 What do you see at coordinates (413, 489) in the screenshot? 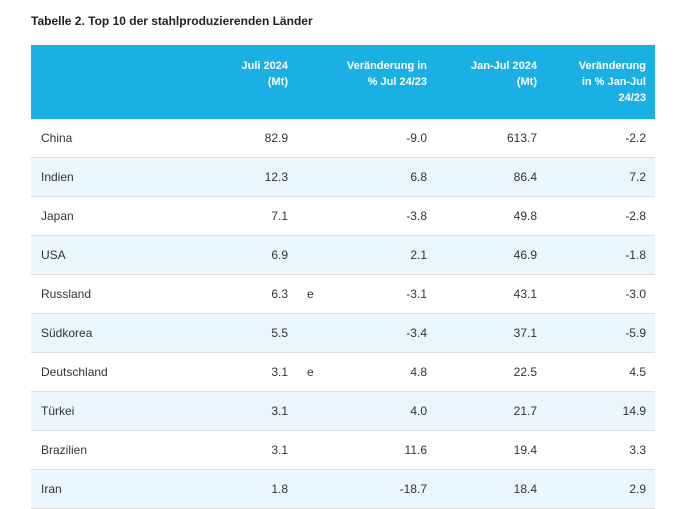
I see `cell-veraenderung-jul: -18.7` at bounding box center [413, 489].